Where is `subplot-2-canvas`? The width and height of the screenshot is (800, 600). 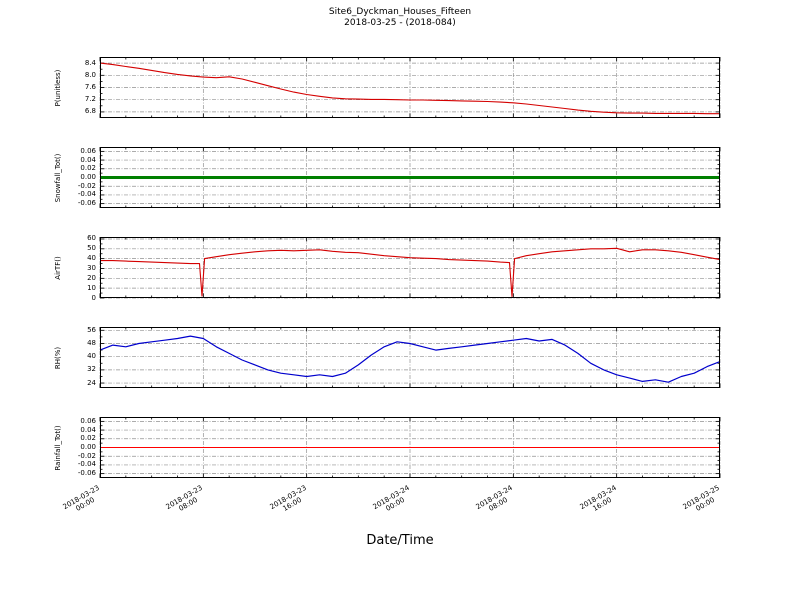 subplot-2-canvas is located at coordinates (410, 177).